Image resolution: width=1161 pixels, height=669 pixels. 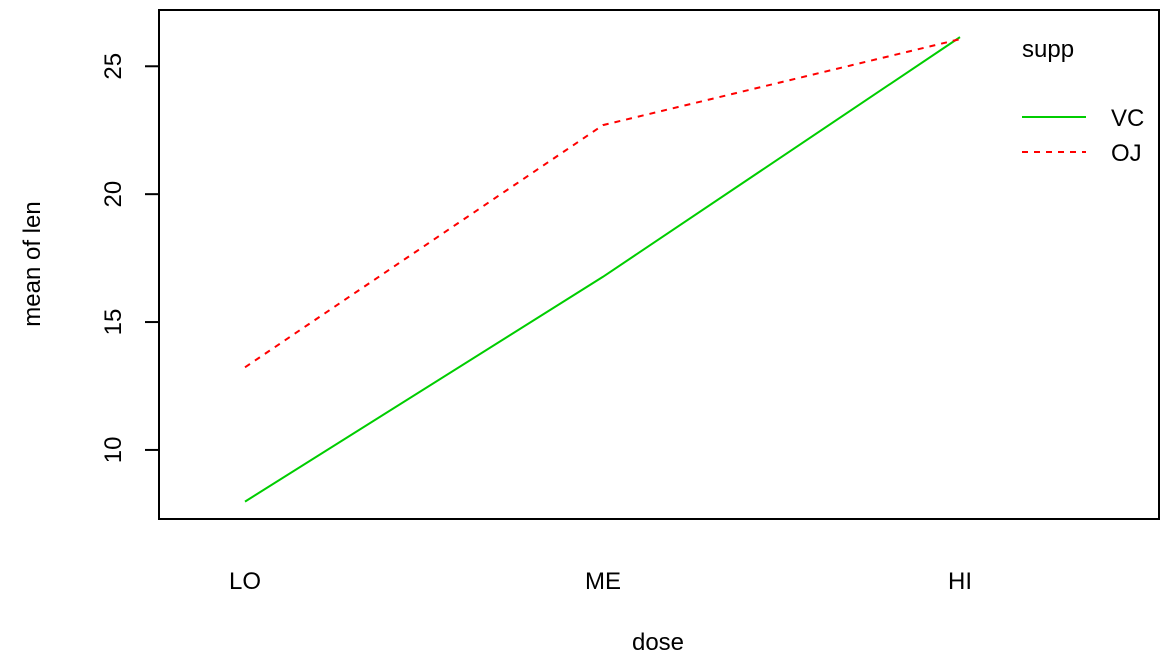 What do you see at coordinates (960, 581) in the screenshot?
I see `x-tick-label: HI` at bounding box center [960, 581].